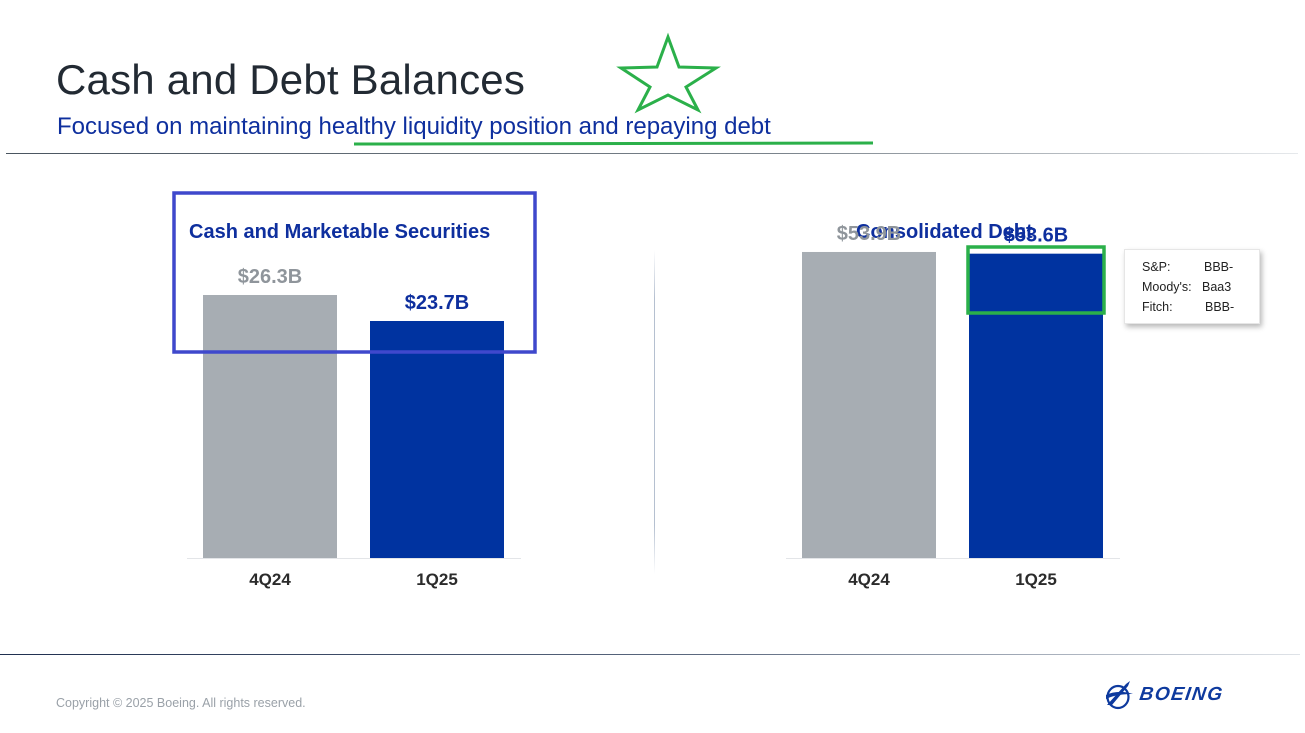 The height and width of the screenshot is (733, 1305). What do you see at coordinates (1156, 267) in the screenshot?
I see `rating-agency: S&P:` at bounding box center [1156, 267].